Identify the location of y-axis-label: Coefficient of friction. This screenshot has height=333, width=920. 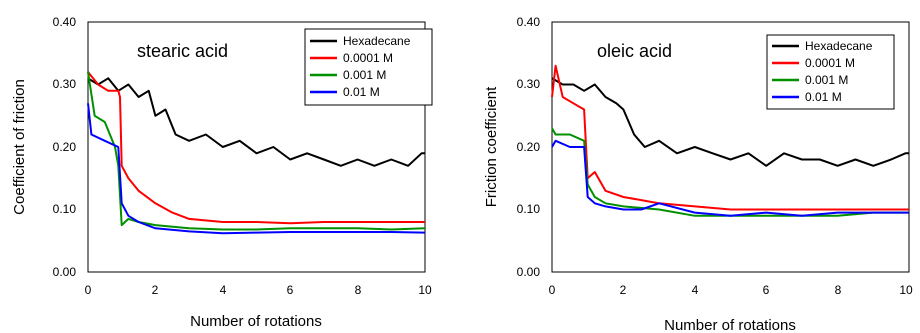
(19, 147).